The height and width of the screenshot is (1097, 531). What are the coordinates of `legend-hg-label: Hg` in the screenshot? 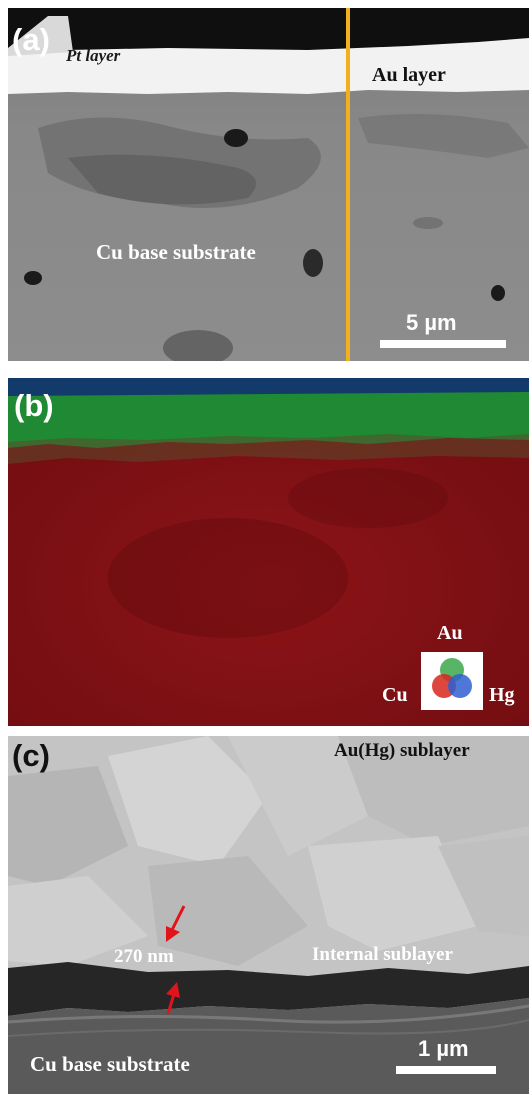 It's located at (502, 695).